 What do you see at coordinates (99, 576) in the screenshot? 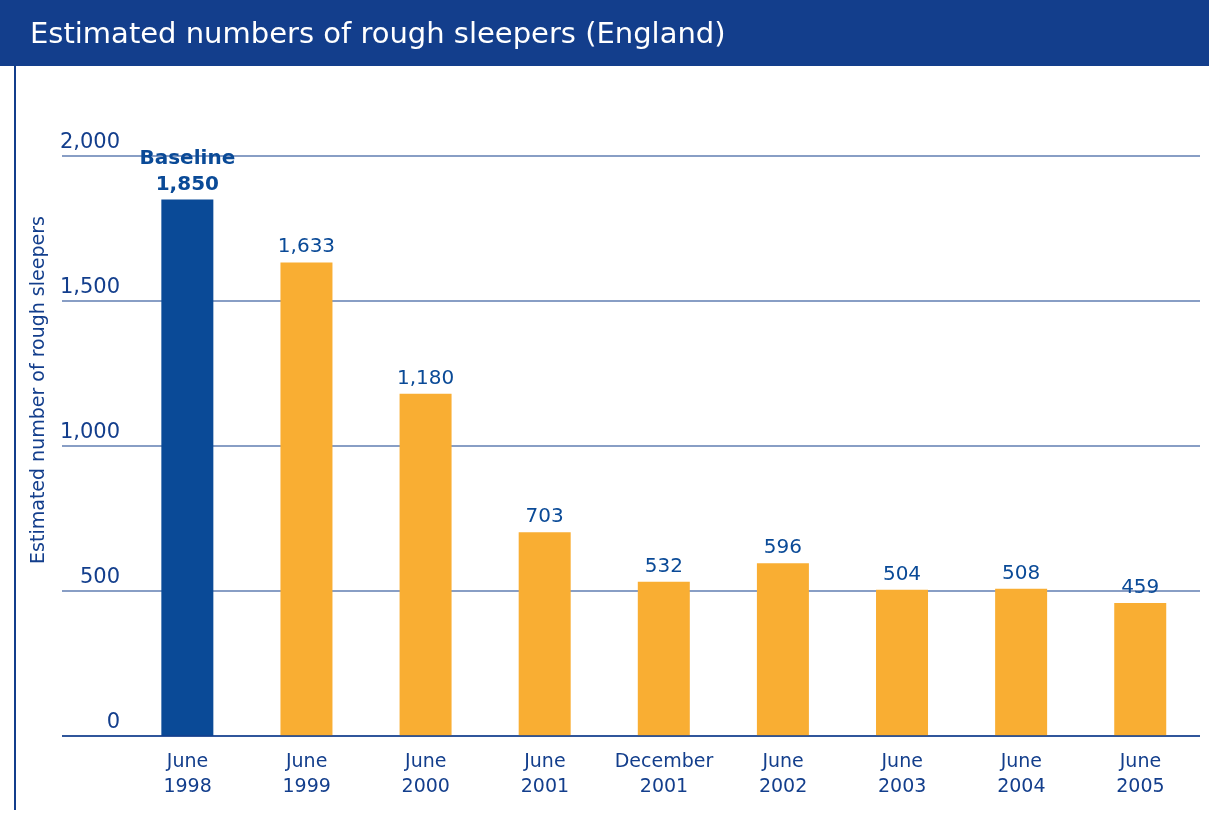
I see `y-tick-label: 500` at bounding box center [99, 576].